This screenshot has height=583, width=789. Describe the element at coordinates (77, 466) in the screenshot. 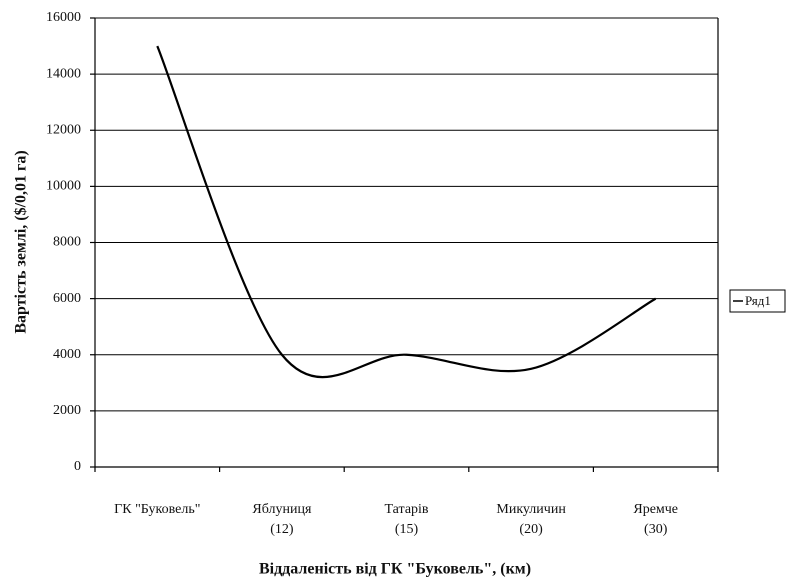

I see `y-tick-label: 0` at that location.